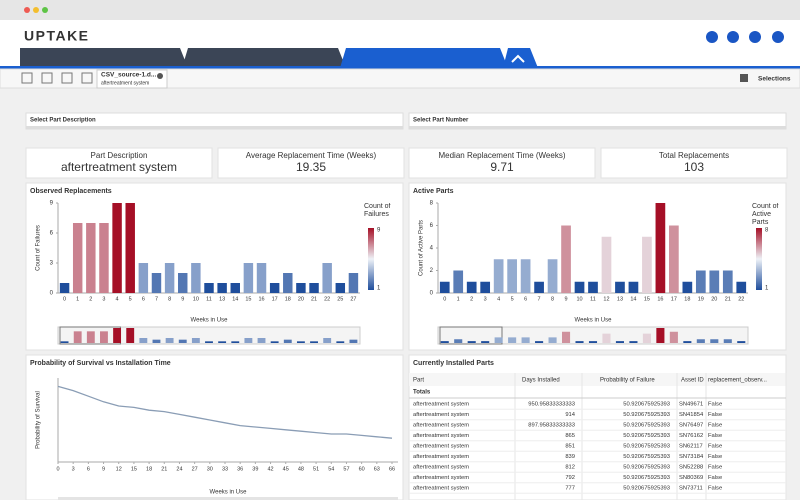  What do you see at coordinates (471, 335) in the screenshot?
I see `navigator-window` at bounding box center [471, 335].